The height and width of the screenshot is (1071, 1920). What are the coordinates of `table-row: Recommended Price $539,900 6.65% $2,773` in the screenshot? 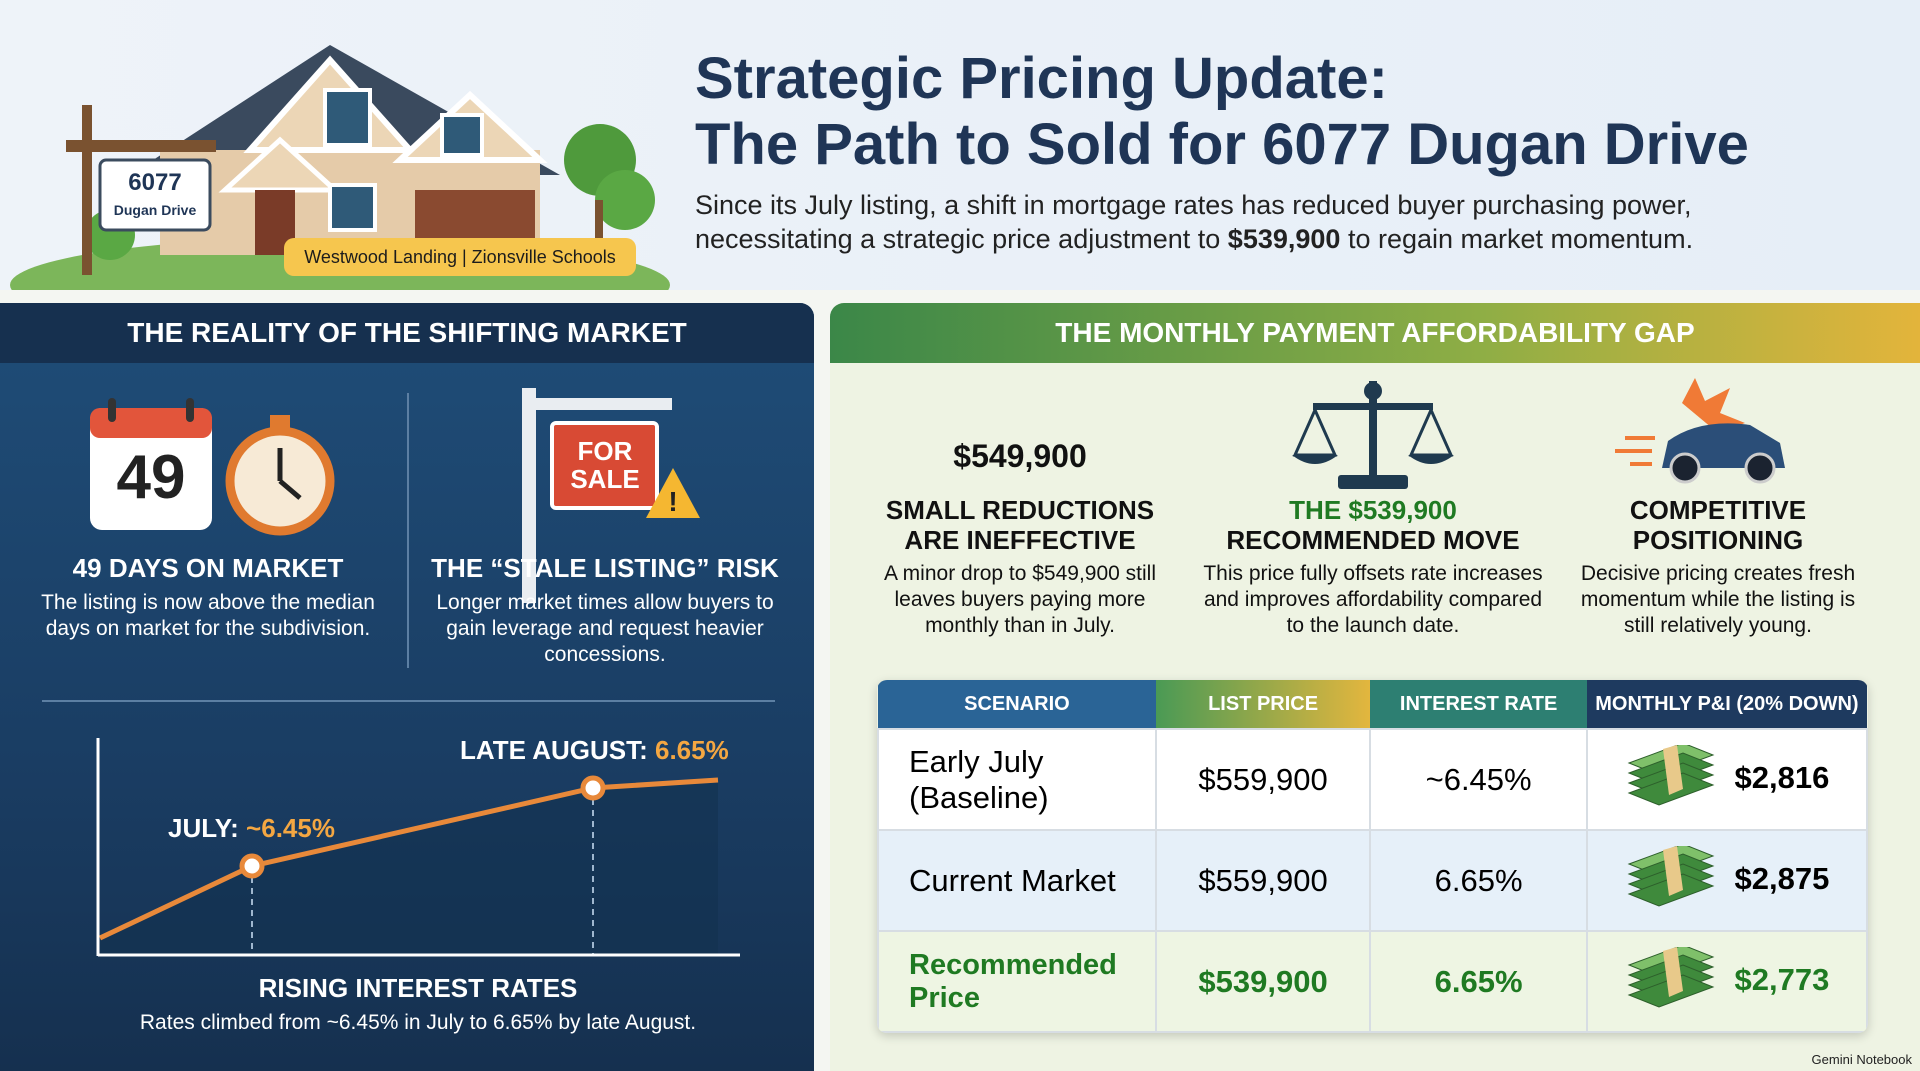 It's located at (1372, 981).